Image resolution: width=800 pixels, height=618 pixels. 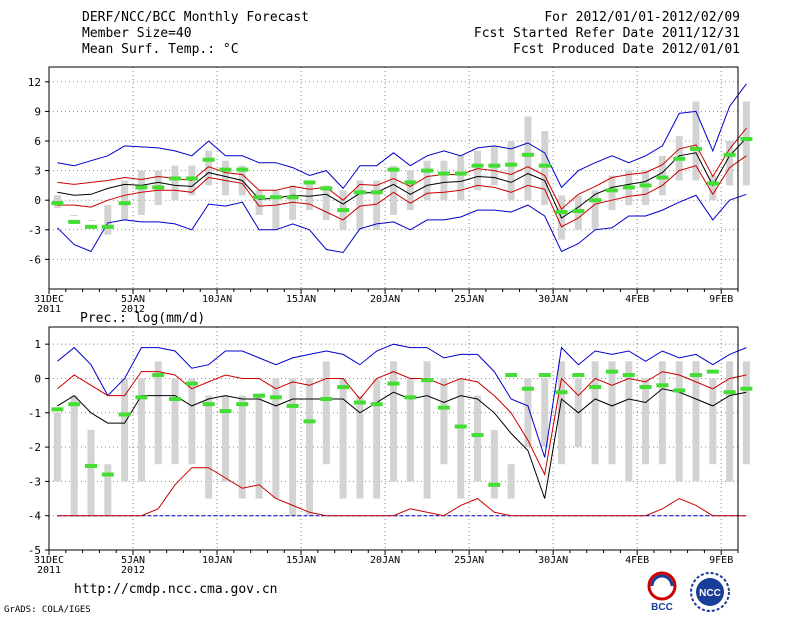 I want to click on prec-xtick-label: 10JAN, so click(x=217, y=560).